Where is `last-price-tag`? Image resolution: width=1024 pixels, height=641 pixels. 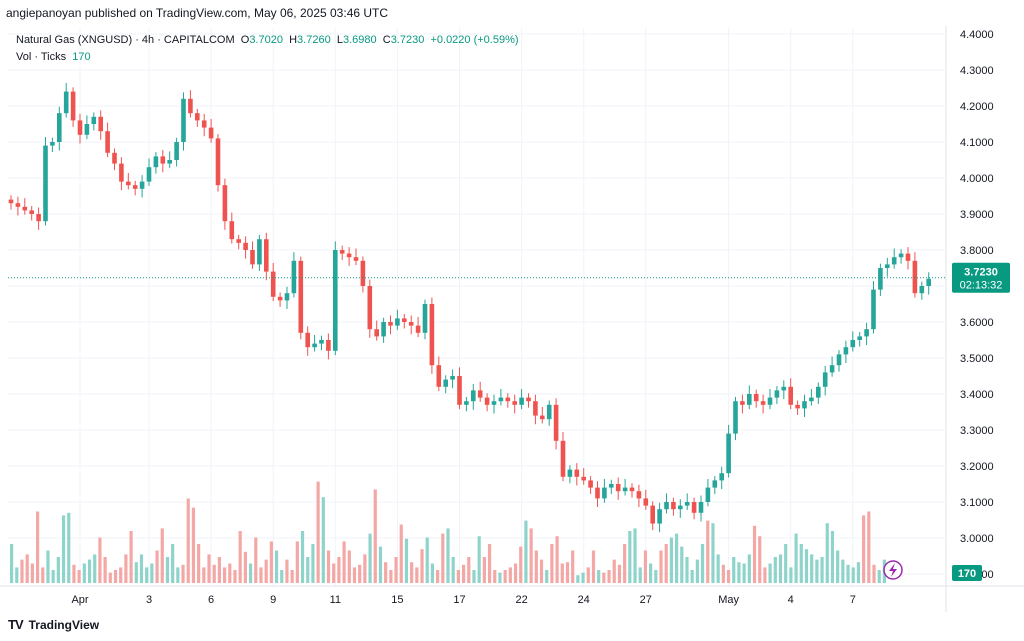
last-price-tag is located at coordinates (981, 277).